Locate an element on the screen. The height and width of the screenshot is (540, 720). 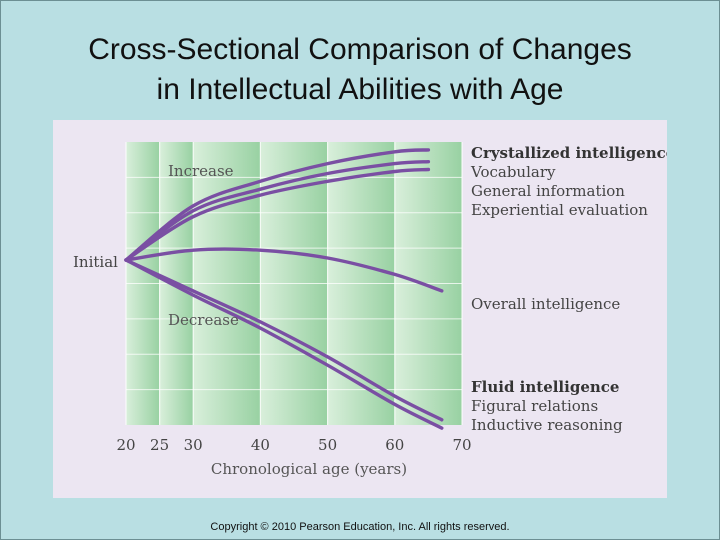
region-label-decrease: Decrease is located at coordinates (203, 320).